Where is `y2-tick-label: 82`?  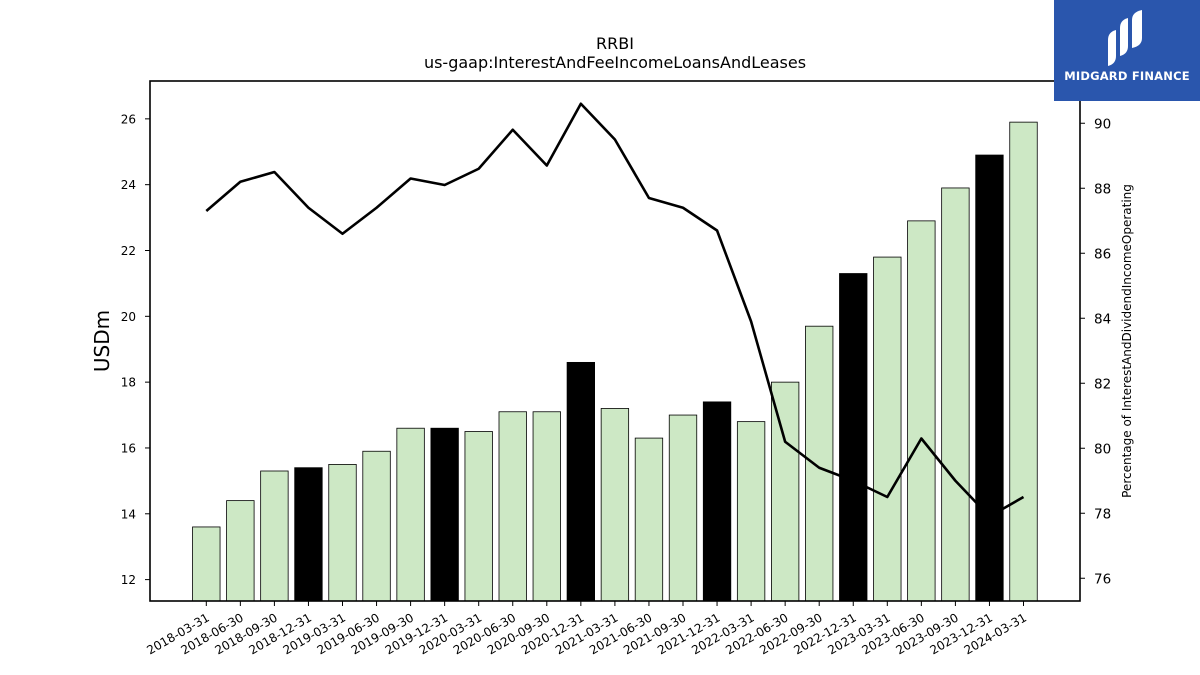 y2-tick-label: 82 is located at coordinates (1102, 384).